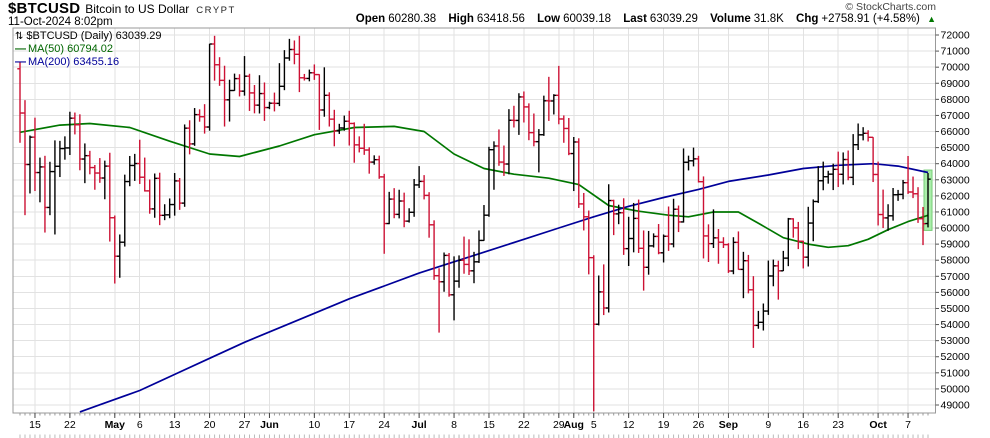 The width and height of the screenshot is (990, 438). Describe the element at coordinates (629, 425) in the screenshot. I see `svg-text: 12` at that location.